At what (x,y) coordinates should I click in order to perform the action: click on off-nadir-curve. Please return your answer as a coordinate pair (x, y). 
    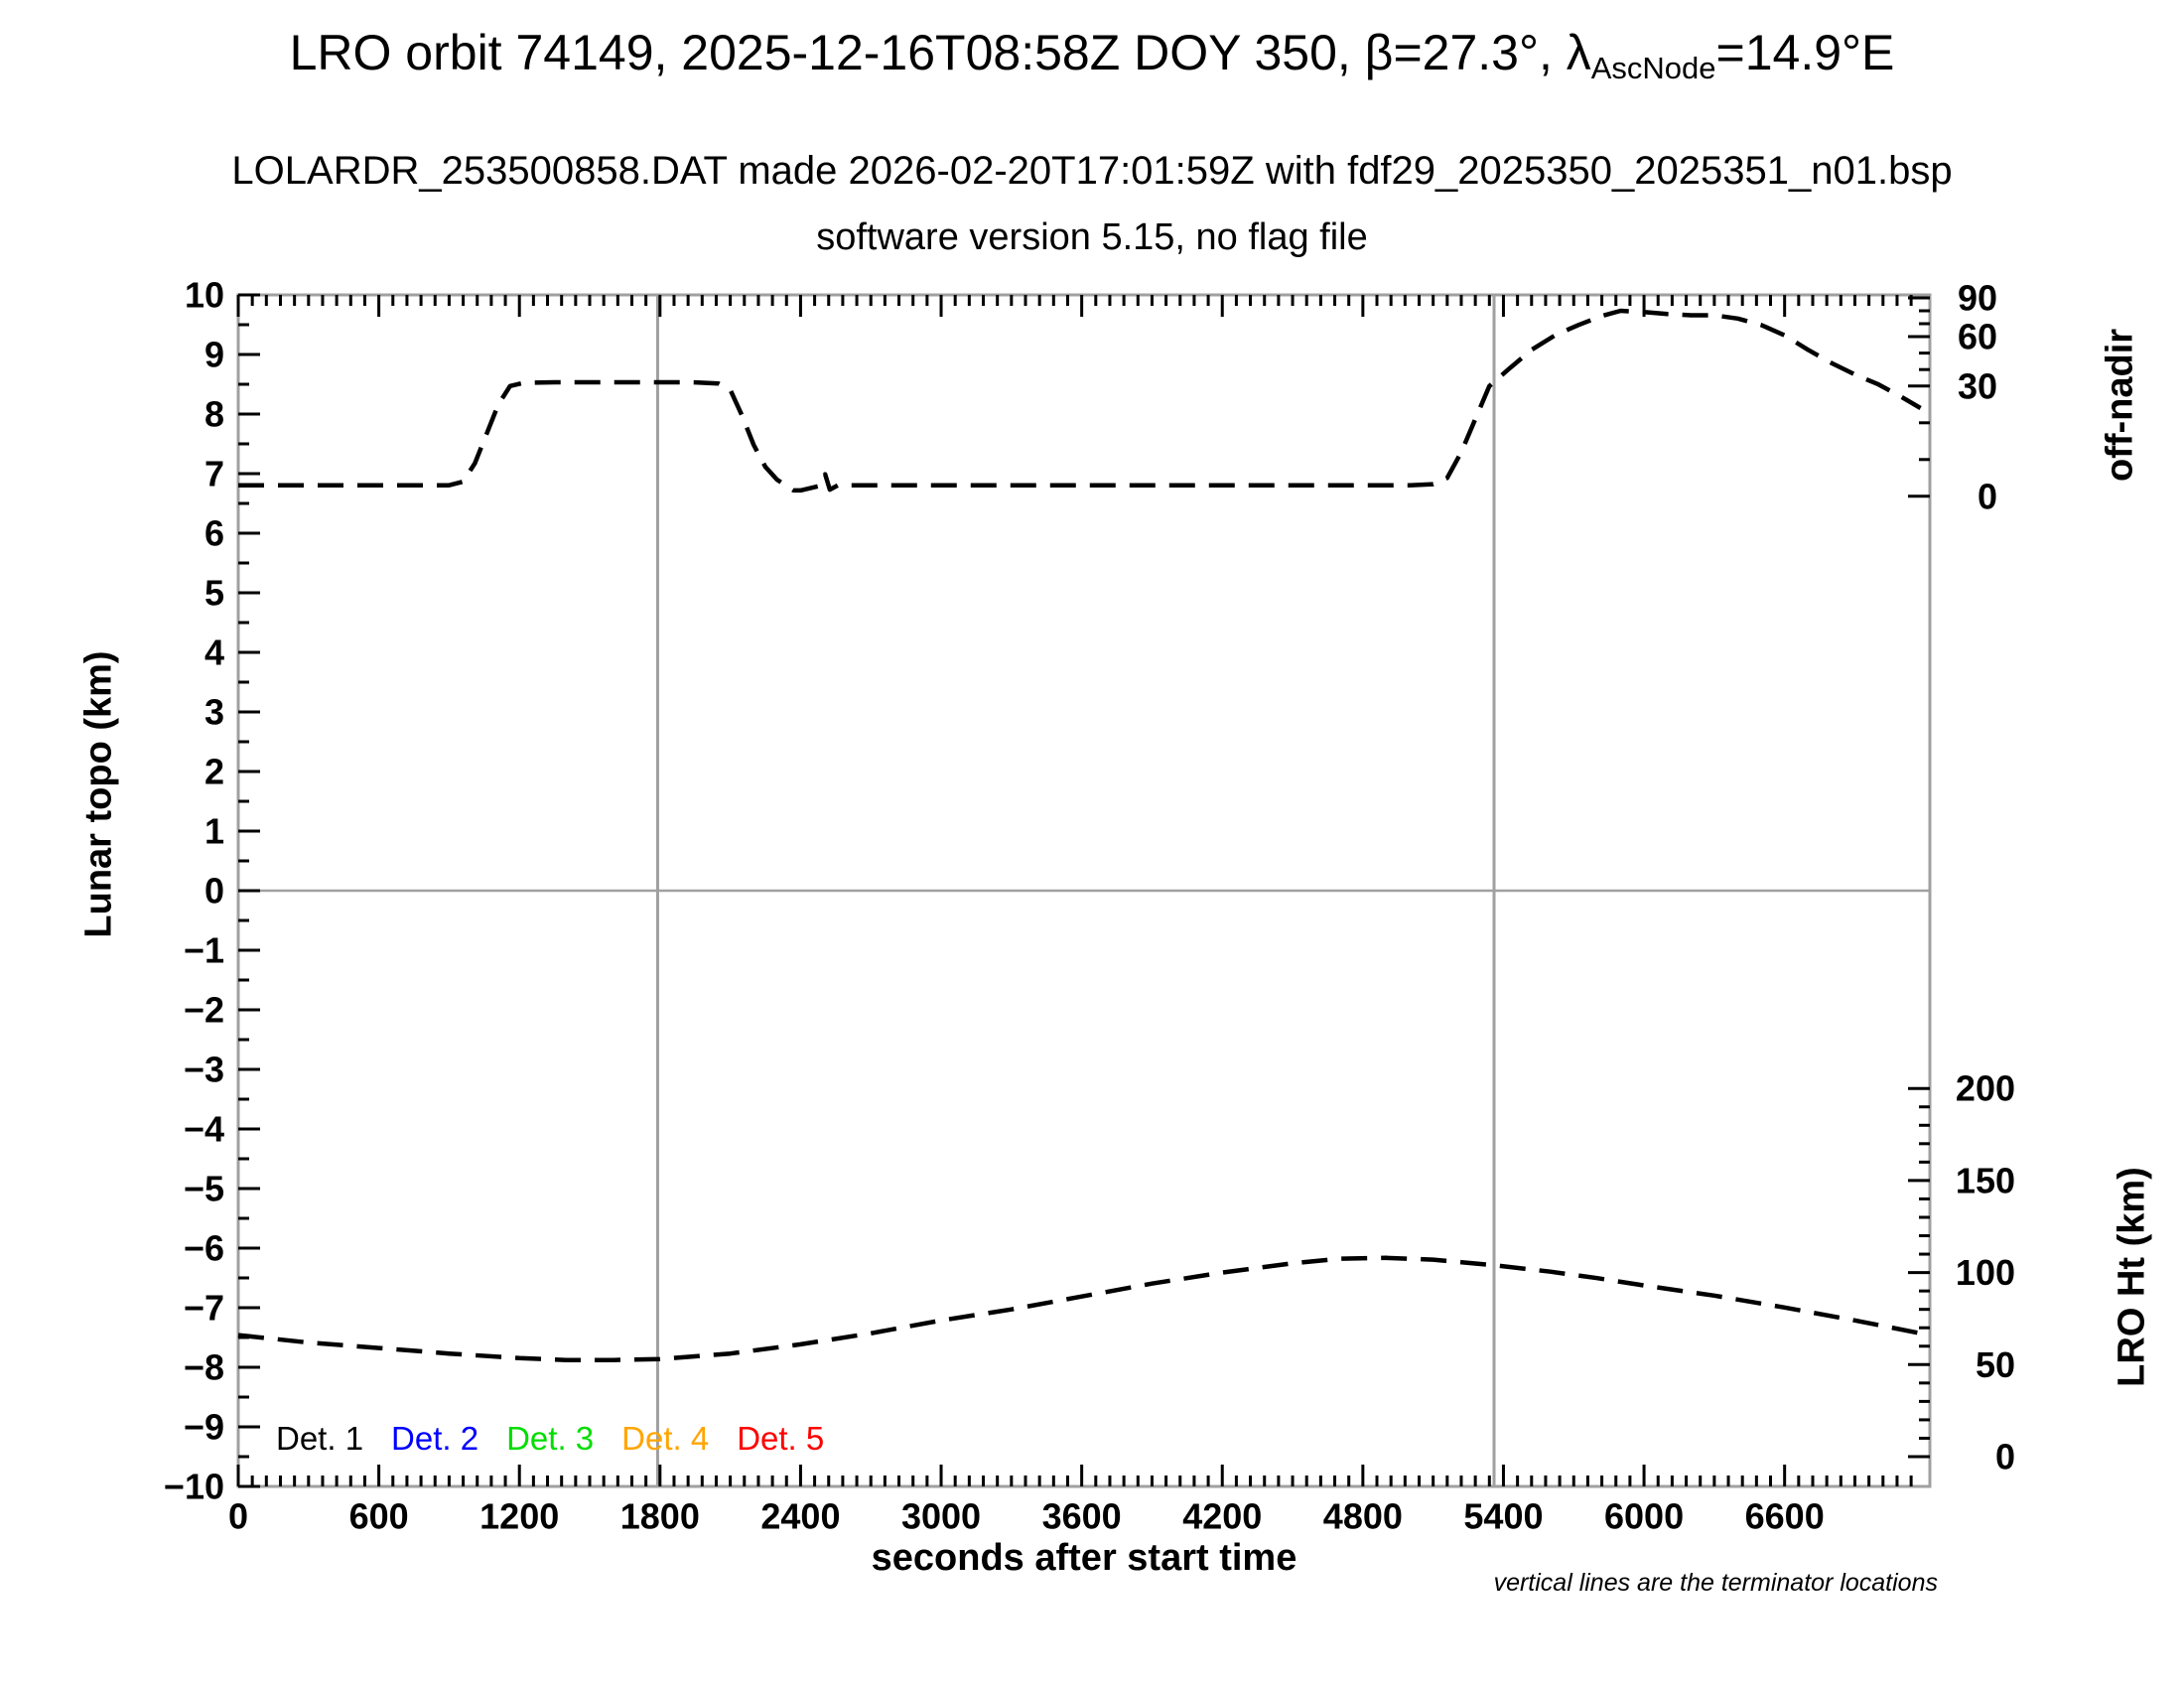
    Looking at the image, I should click on (1080, 400).